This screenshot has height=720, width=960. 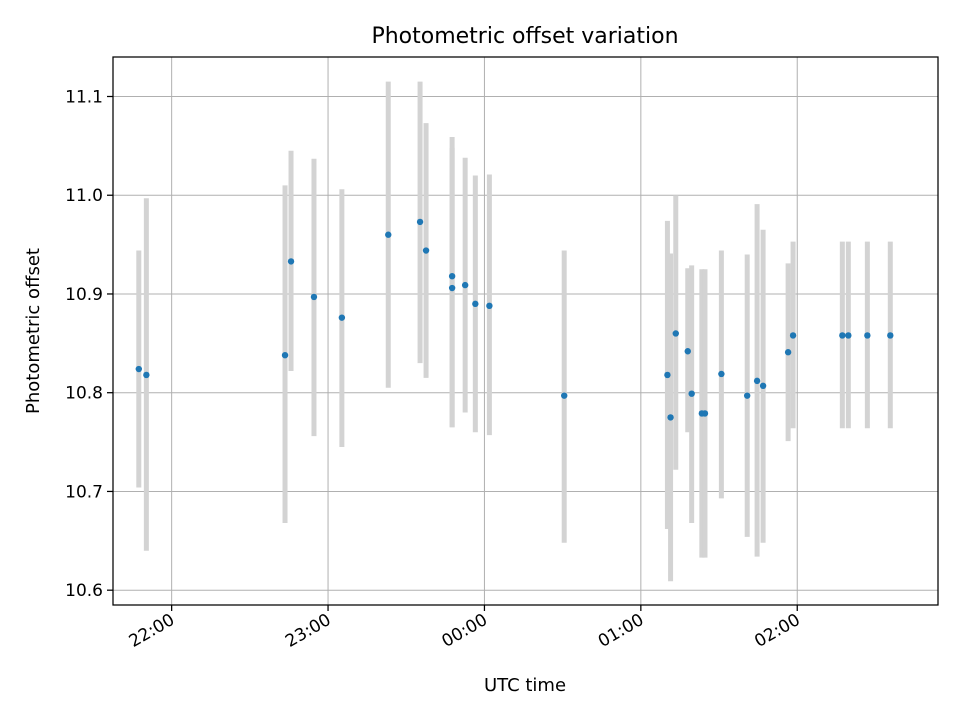 What do you see at coordinates (524, 36) in the screenshot?
I see `chart-title: Photometric offset variation` at bounding box center [524, 36].